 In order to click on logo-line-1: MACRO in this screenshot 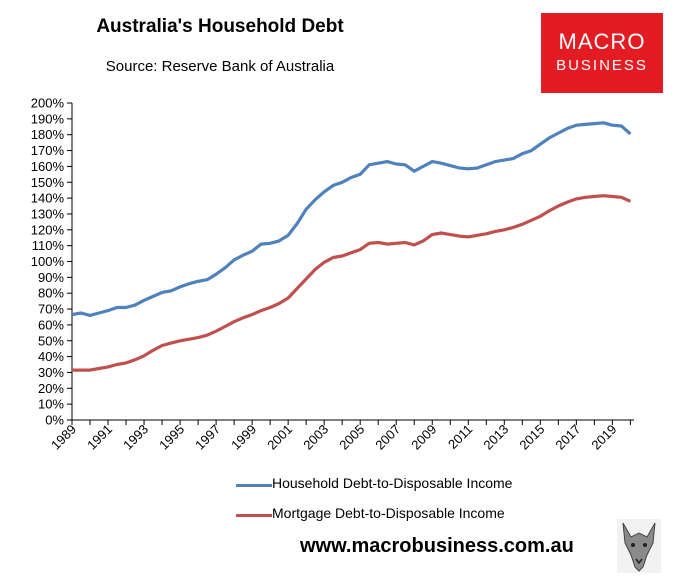, I will do `click(602, 41)`.